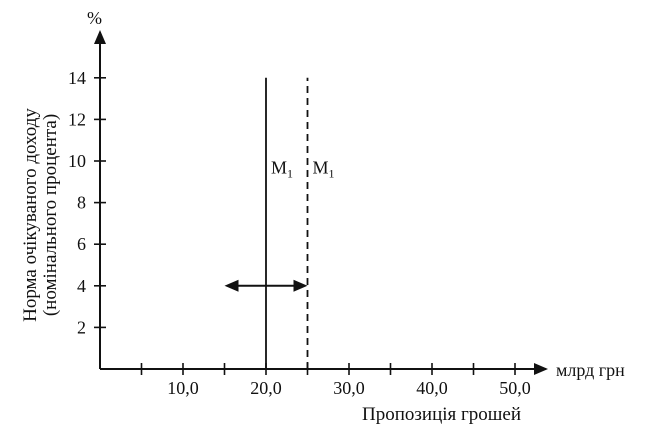 Image resolution: width=661 pixels, height=435 pixels. Describe the element at coordinates (590, 370) in the screenshot. I see `x-unit-label: млрд грн` at that location.